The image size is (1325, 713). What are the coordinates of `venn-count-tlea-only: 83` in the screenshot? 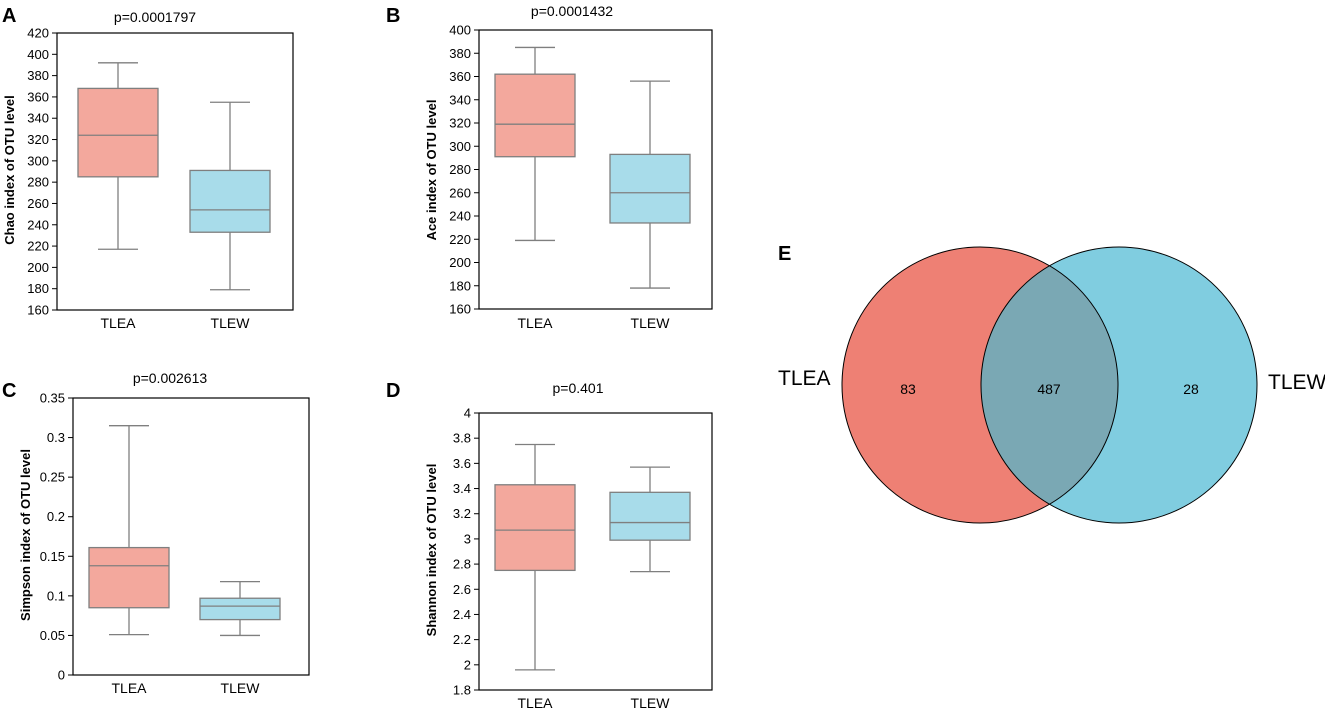 It's located at (908, 389).